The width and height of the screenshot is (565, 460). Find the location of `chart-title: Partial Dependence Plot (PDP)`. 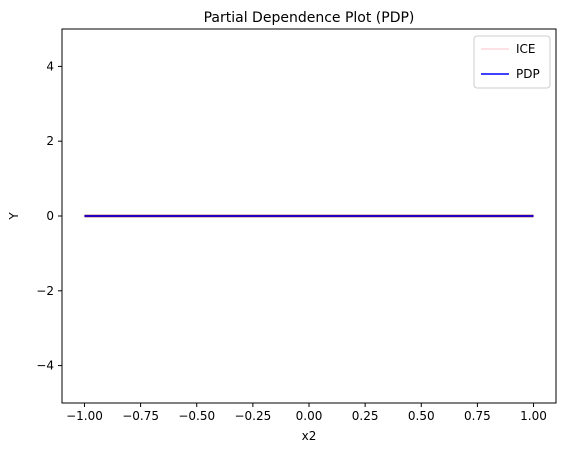

chart-title: Partial Dependence Plot (PDP) is located at coordinates (309, 18).